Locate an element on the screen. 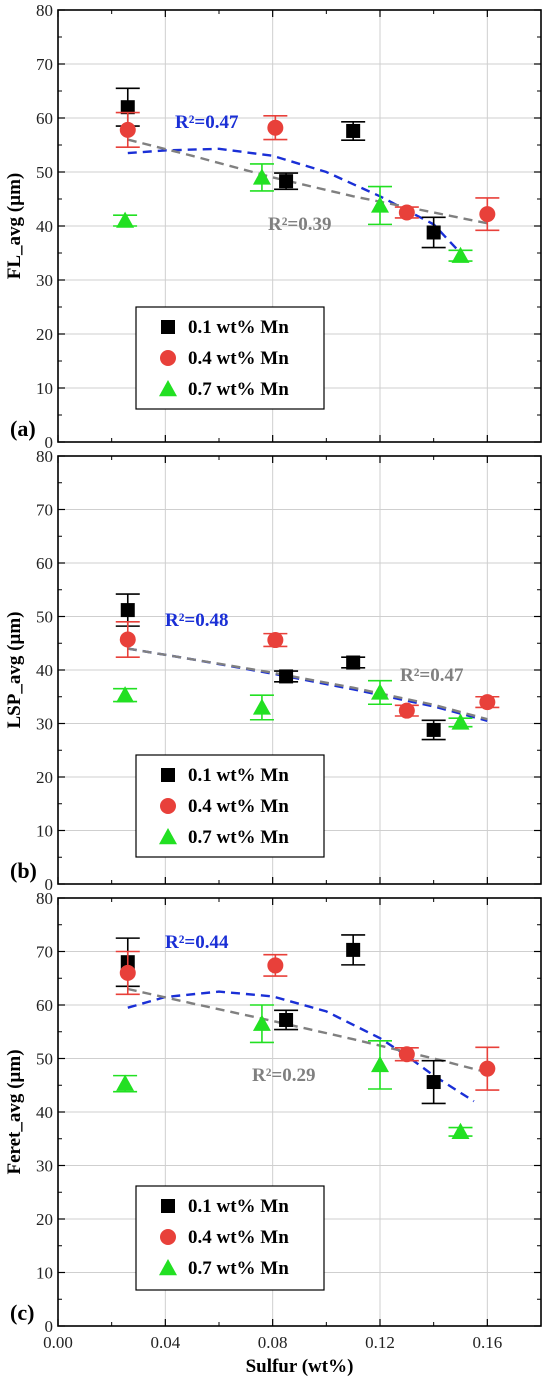  panel-label: (b) is located at coordinates (23, 870).